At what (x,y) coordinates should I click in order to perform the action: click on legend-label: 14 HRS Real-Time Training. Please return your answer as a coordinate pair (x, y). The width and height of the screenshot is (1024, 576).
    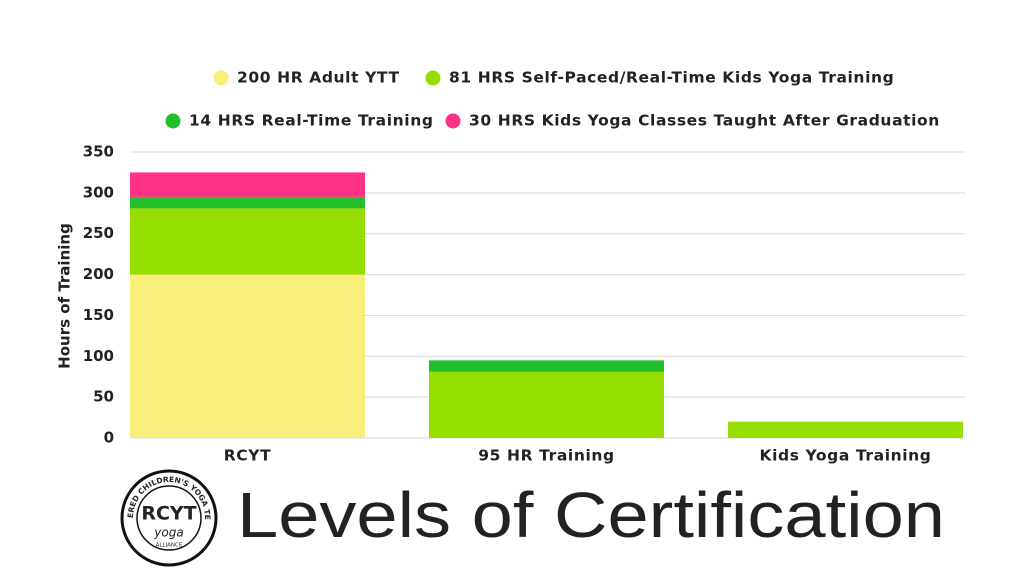
    Looking at the image, I should click on (311, 121).